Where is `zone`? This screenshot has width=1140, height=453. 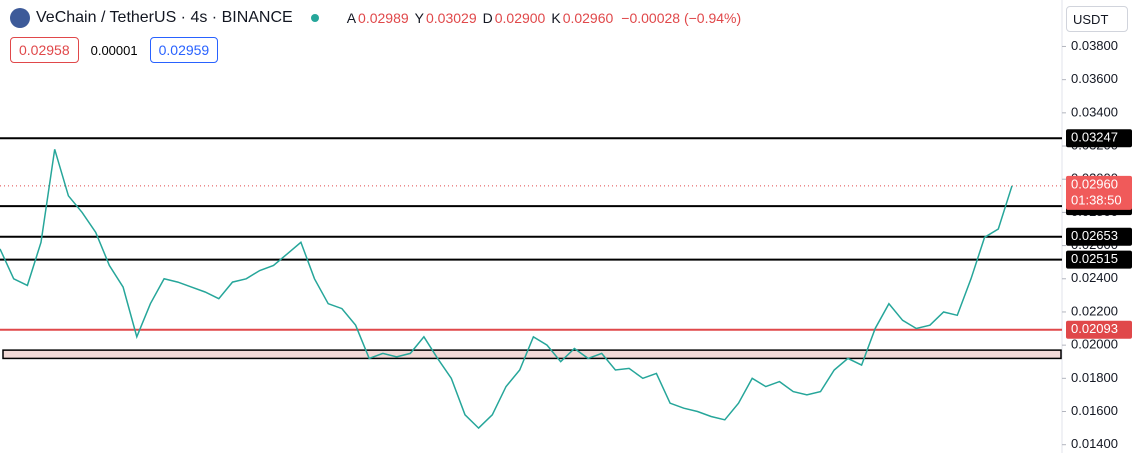
zone is located at coordinates (532, 354).